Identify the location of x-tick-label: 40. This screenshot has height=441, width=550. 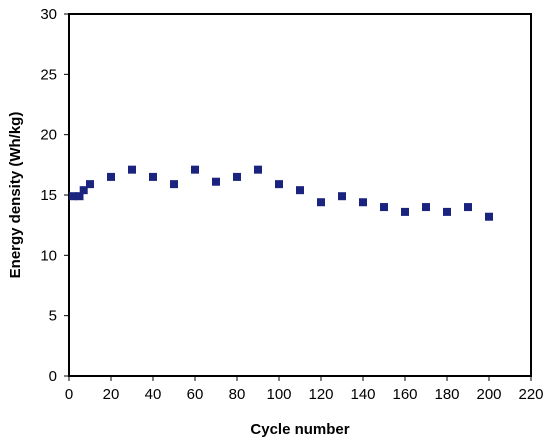
(153, 394).